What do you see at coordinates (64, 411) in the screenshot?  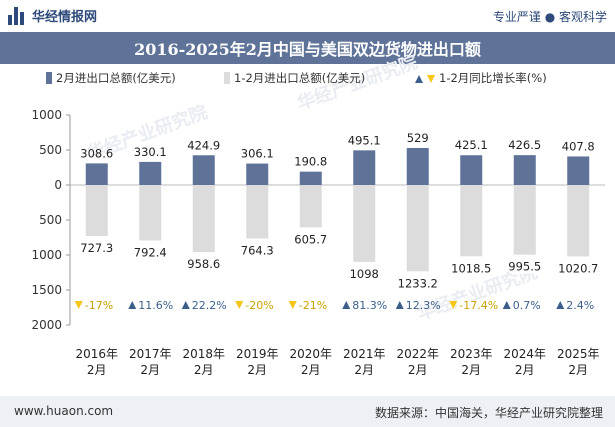 I see `website-link: www.huaon.com` at bounding box center [64, 411].